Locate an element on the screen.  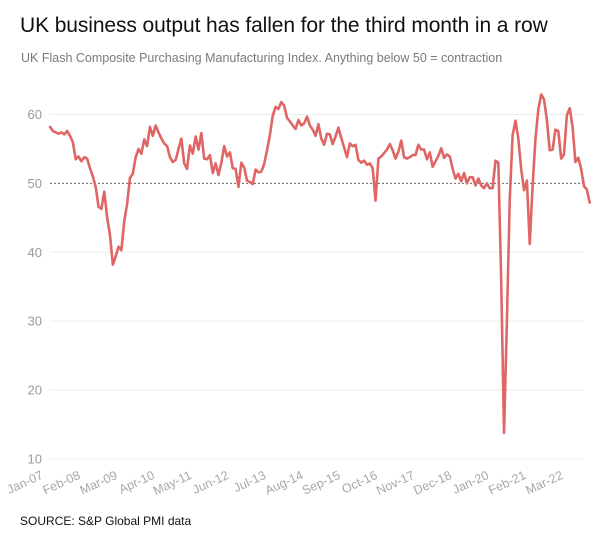
x-tick-label-feb-21: Feb-21 is located at coordinates (507, 482).